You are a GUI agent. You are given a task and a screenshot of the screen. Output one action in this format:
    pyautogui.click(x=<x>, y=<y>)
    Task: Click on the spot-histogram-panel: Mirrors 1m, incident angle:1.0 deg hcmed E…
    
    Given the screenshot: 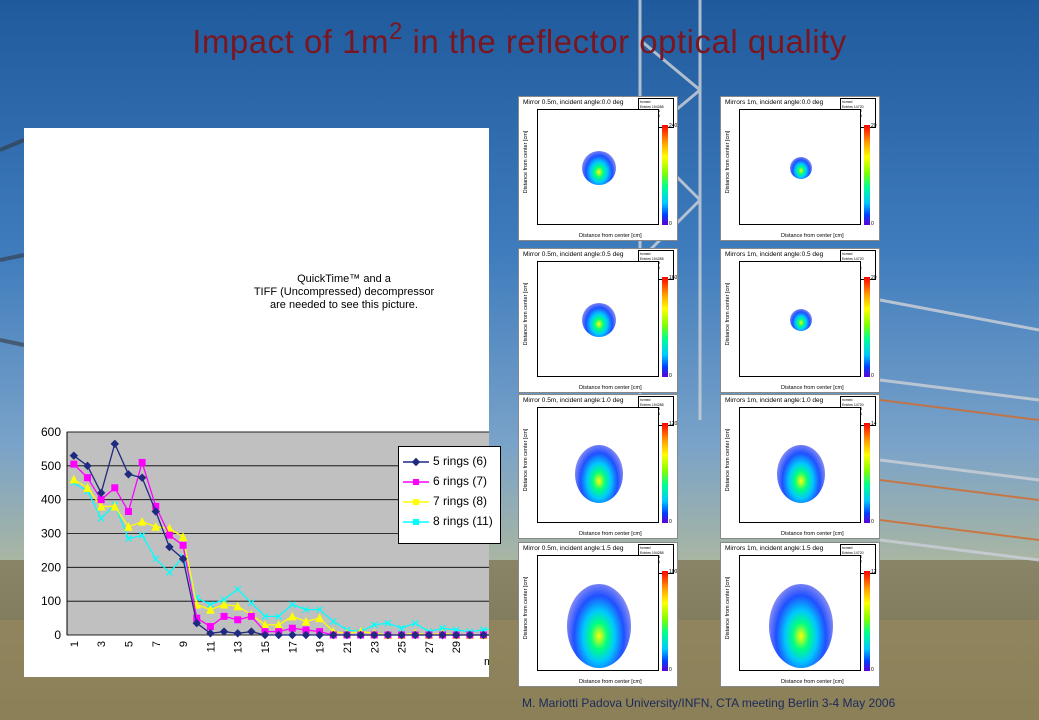 What is the action you would take?
    pyautogui.click(x=800, y=466)
    